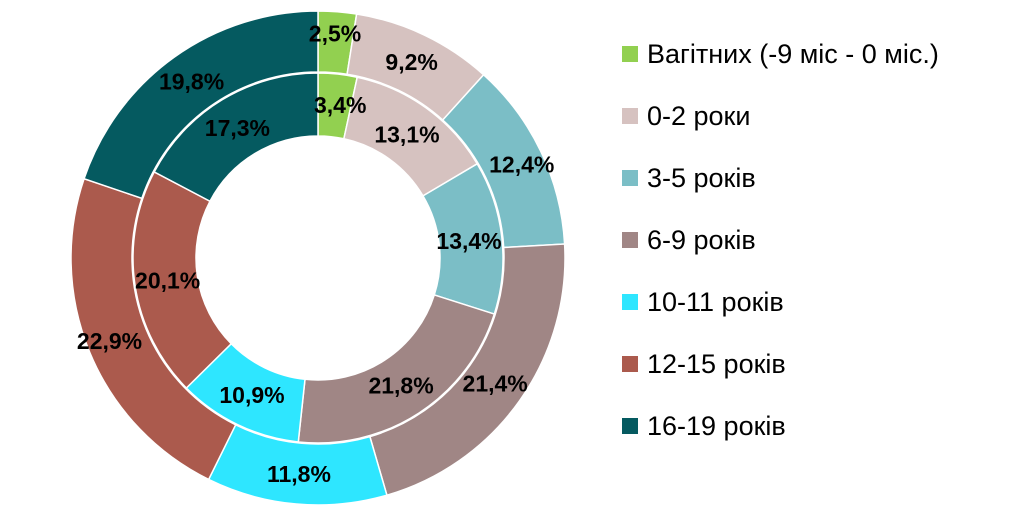  Describe the element at coordinates (406, 135) in the screenshot. I see `inner-data-label-1: 13,1%` at that location.